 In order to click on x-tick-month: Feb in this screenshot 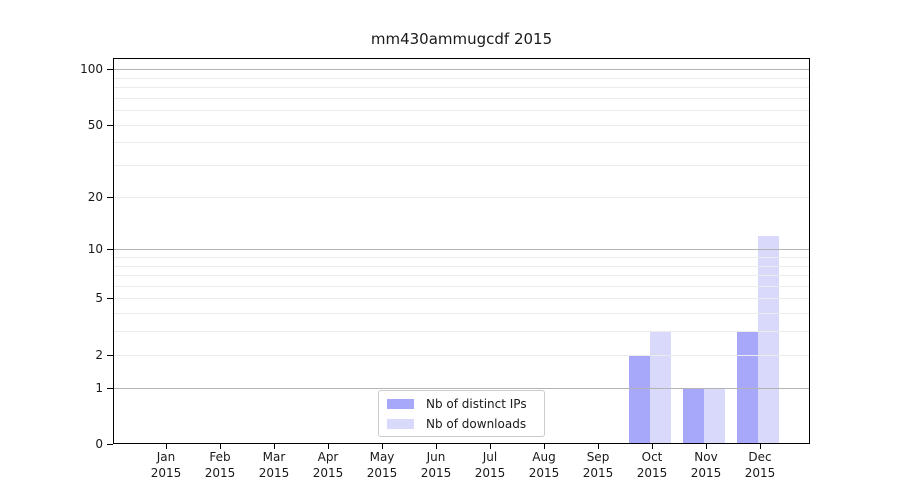, I will do `click(220, 457)`.